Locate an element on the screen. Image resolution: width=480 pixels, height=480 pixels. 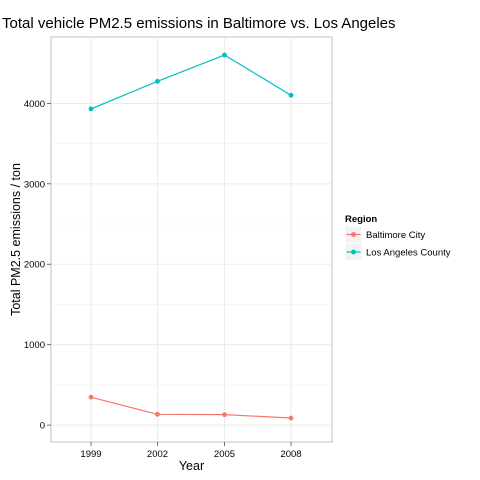
y-axis-title: Total PM2.5 emissions / ton is located at coordinates (16, 239).